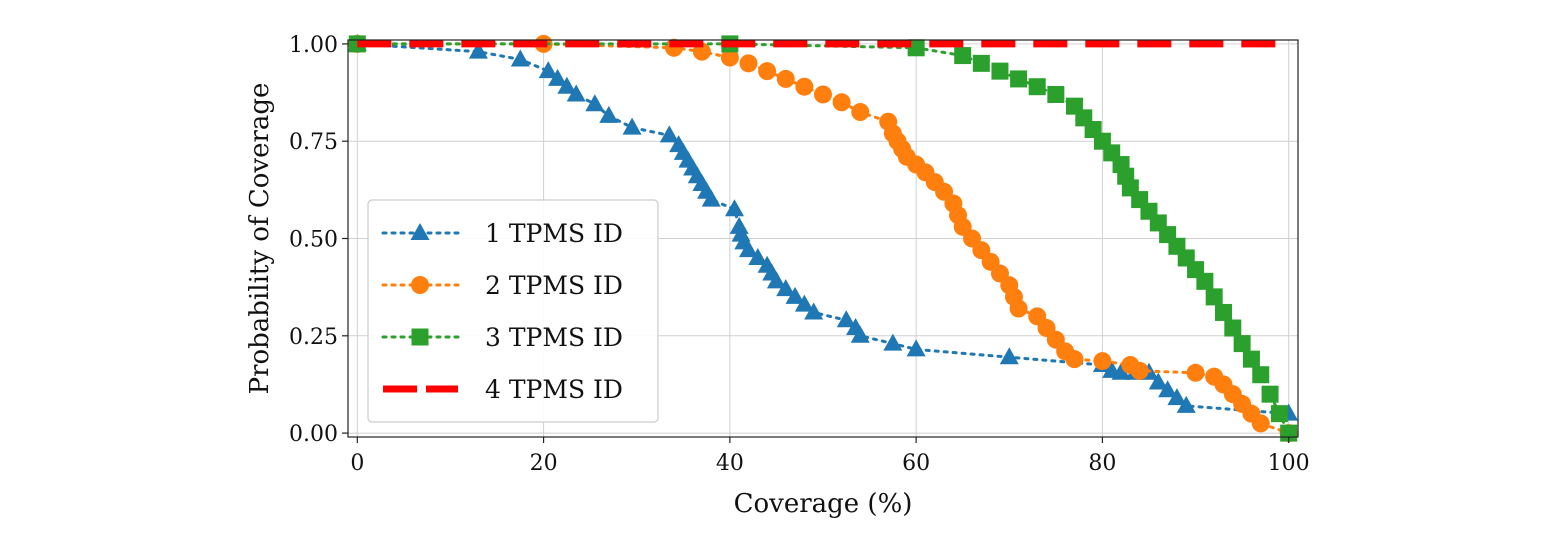  I want to click on y-tick-label: 0.50, so click(313, 240).